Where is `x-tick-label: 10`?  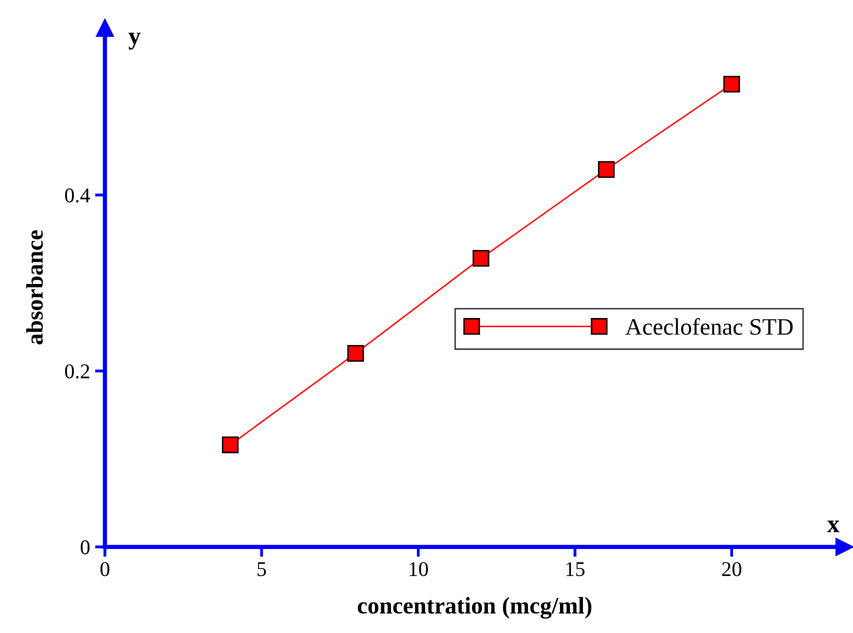 x-tick-label: 10 is located at coordinates (419, 569).